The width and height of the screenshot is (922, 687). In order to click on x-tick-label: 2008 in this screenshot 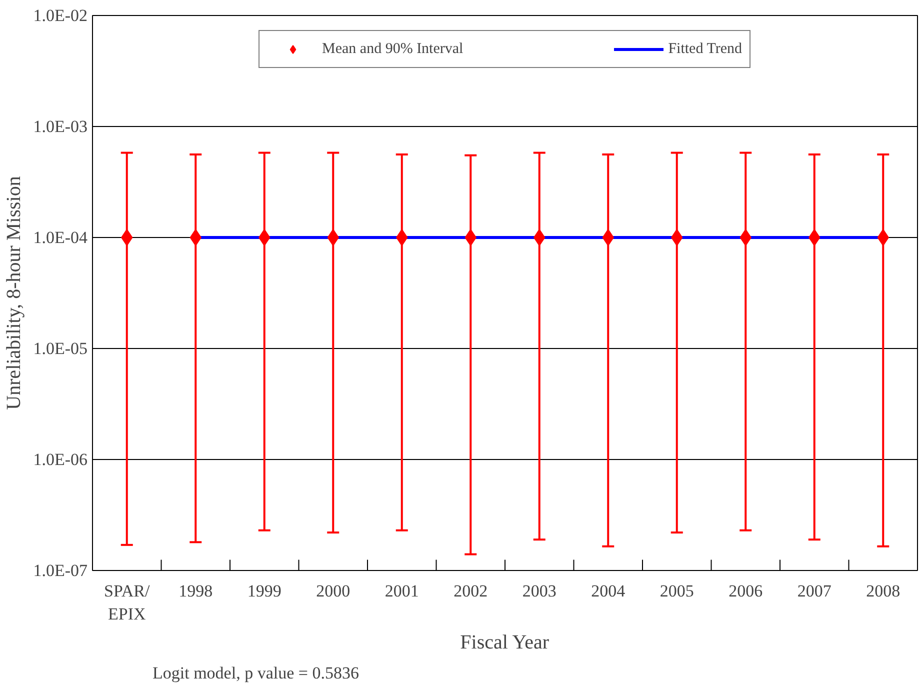, I will do `click(883, 591)`.